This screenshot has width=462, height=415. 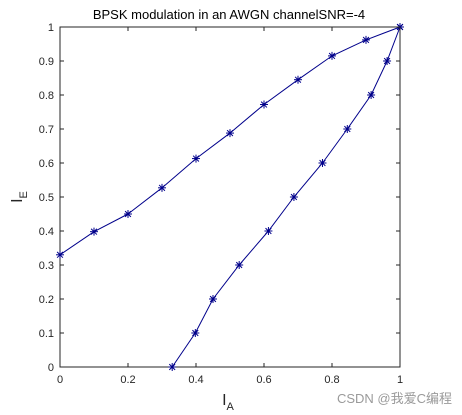 I want to click on x-tick-label: 1, so click(x=400, y=380).